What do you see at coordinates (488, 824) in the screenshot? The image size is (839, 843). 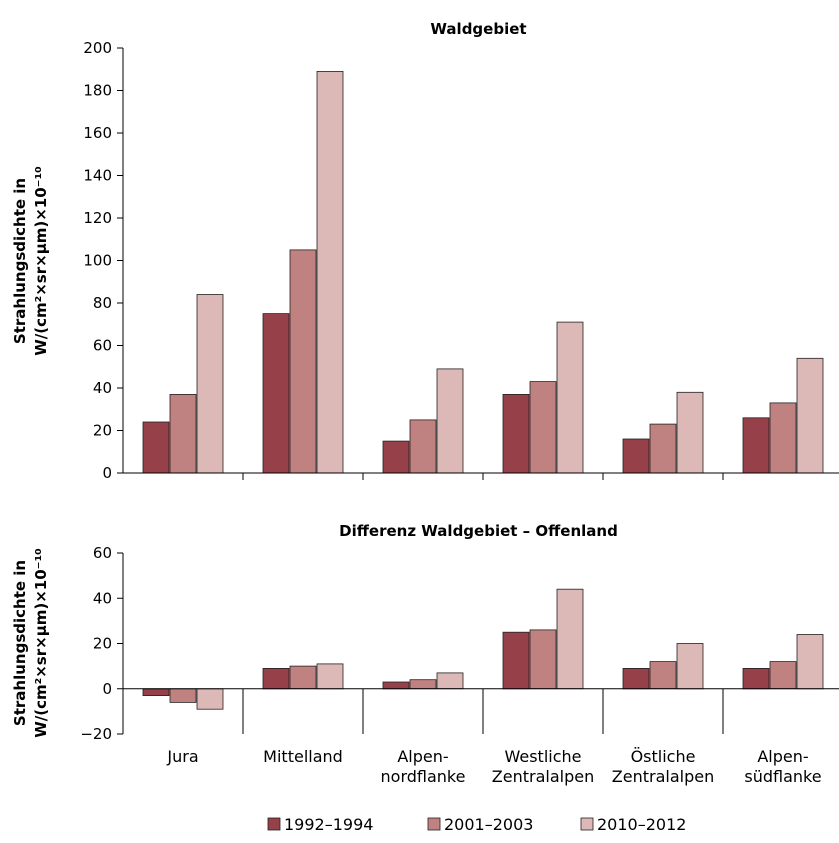 I see `legend-label: 2001–2003` at bounding box center [488, 824].